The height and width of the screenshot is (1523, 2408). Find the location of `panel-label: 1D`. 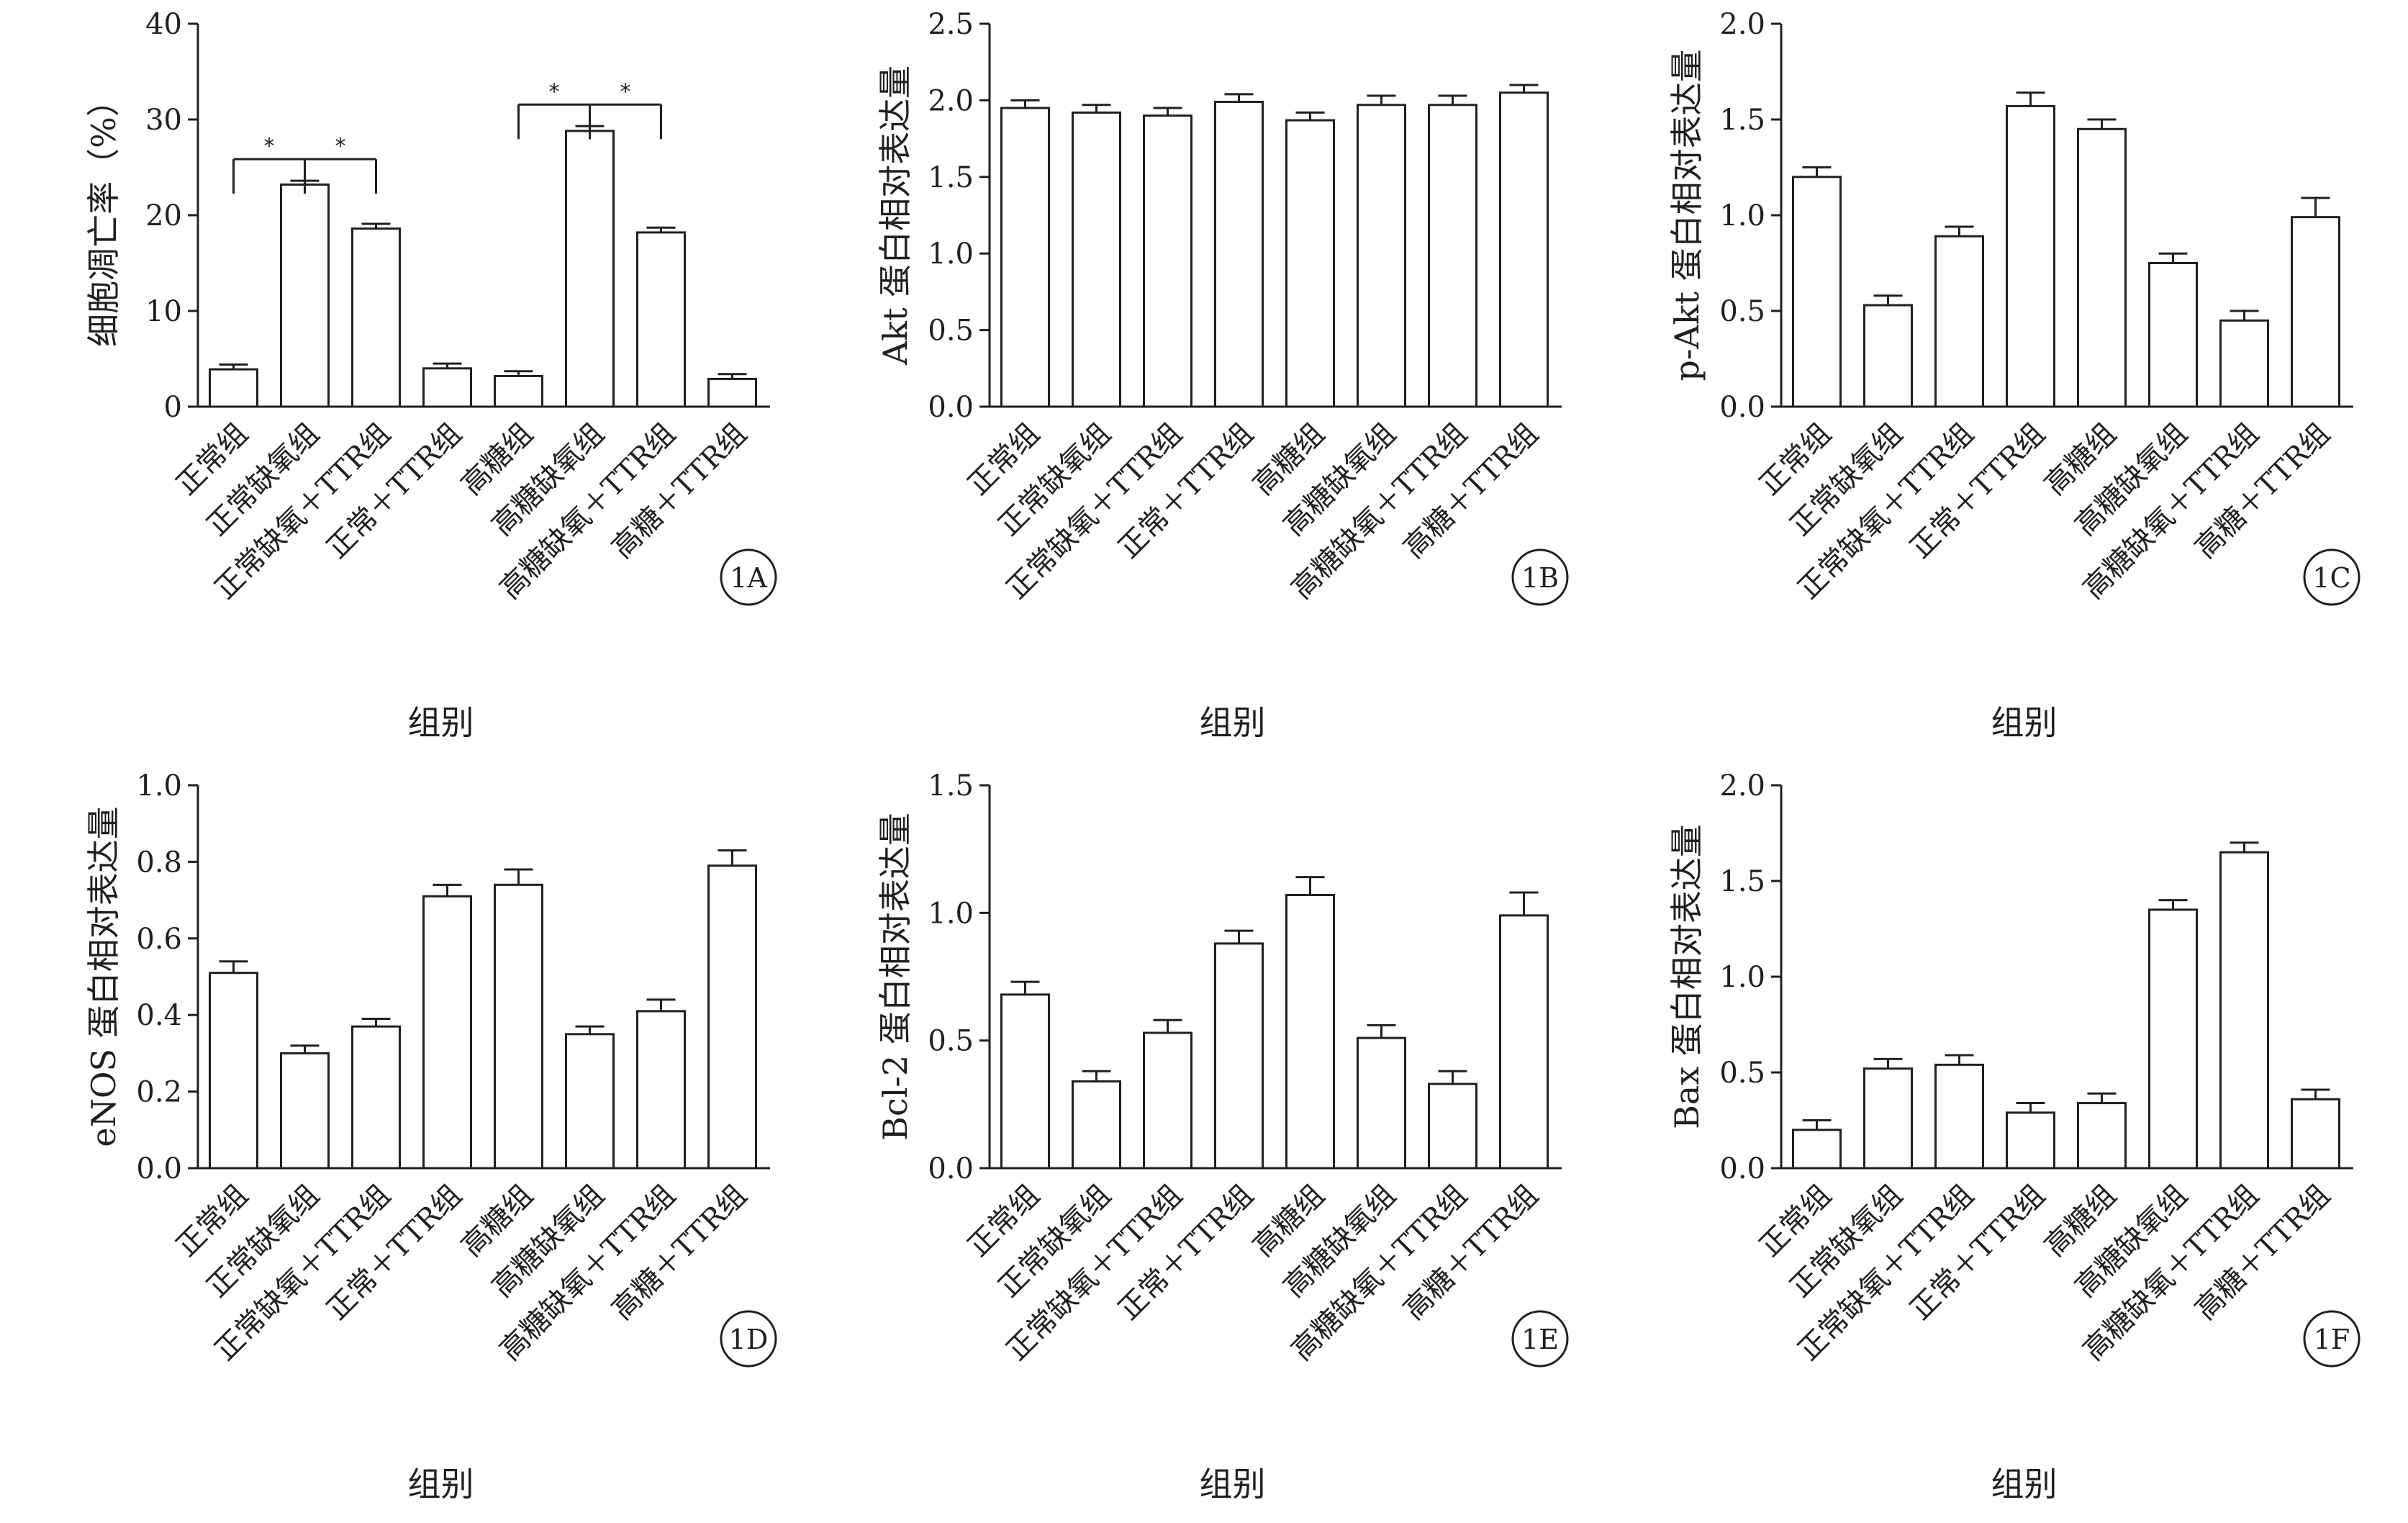

panel-label: 1D is located at coordinates (749, 1340).